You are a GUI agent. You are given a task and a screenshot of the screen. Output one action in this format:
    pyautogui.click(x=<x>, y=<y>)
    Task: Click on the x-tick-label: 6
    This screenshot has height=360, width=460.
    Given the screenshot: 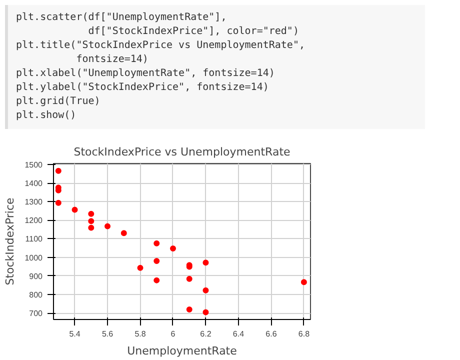 What is the action you would take?
    pyautogui.click(x=173, y=334)
    